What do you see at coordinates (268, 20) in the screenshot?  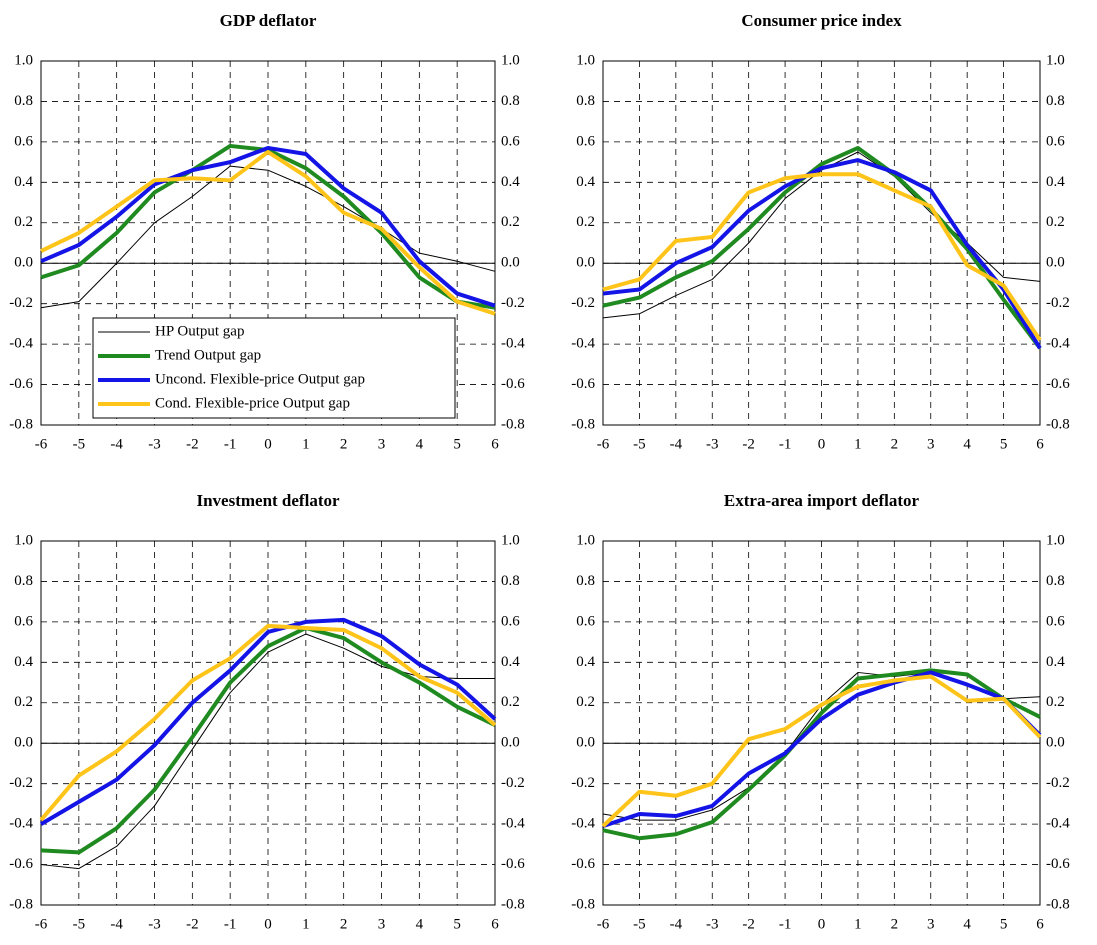 I see `chart-title: GDP deflator` at bounding box center [268, 20].